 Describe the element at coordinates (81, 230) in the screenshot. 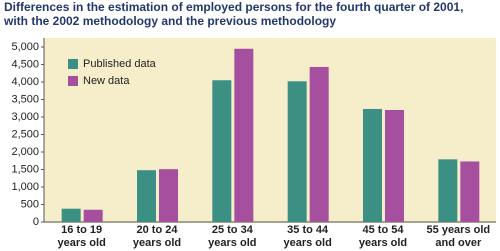

I see `x-tick-label: 16 to 19` at that location.